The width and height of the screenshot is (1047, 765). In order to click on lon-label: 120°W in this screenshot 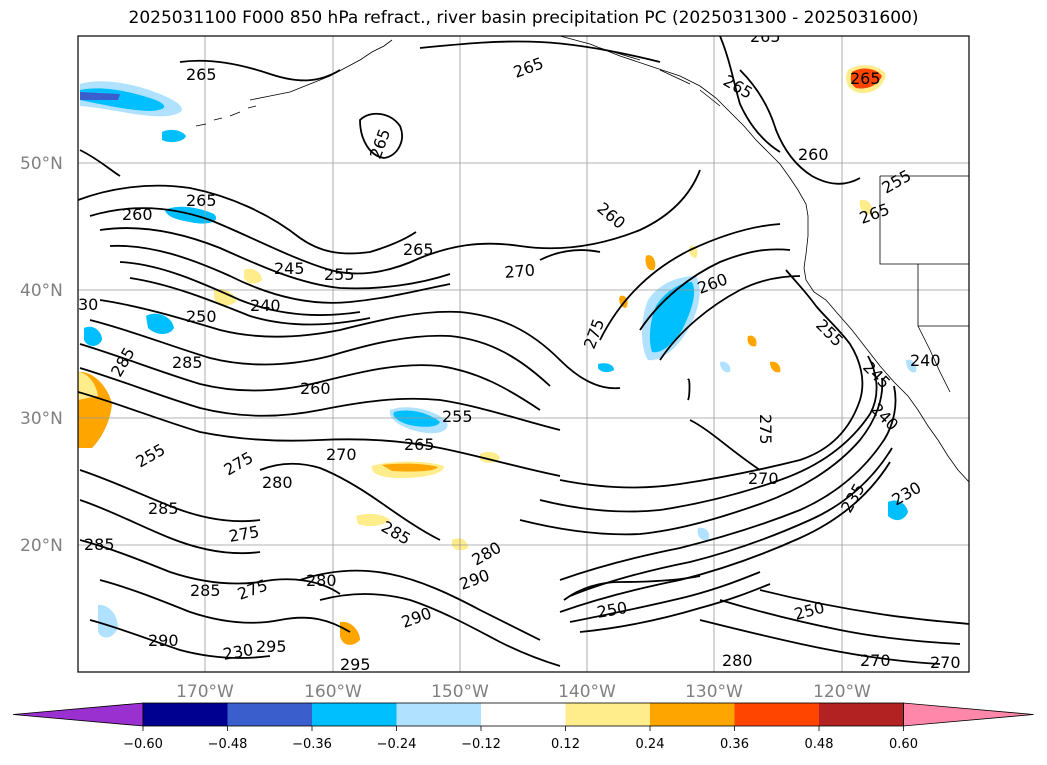, I will do `click(842, 692)`.